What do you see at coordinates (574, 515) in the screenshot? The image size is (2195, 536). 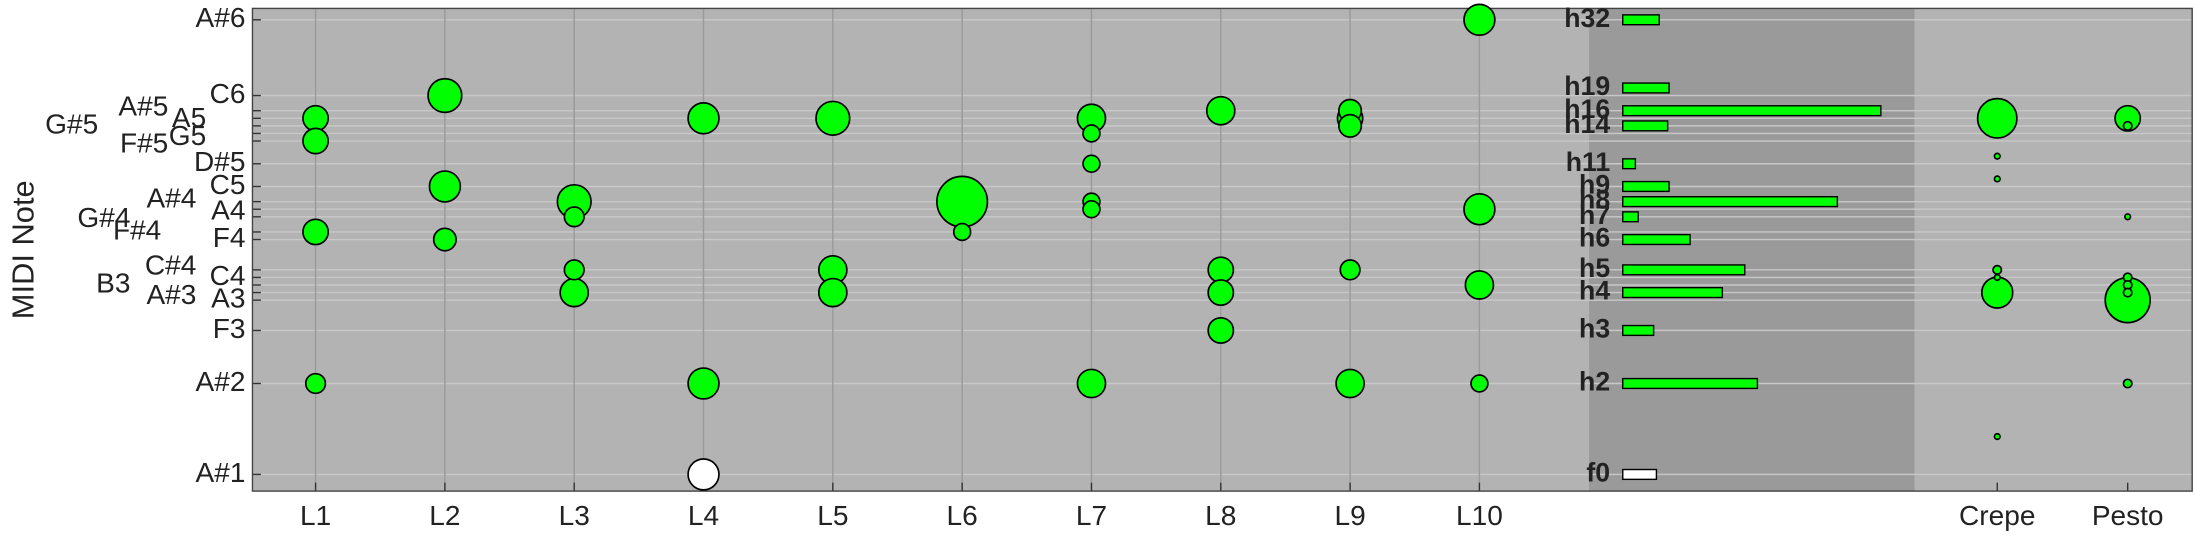 I see `x-tick-label: L3` at bounding box center [574, 515].